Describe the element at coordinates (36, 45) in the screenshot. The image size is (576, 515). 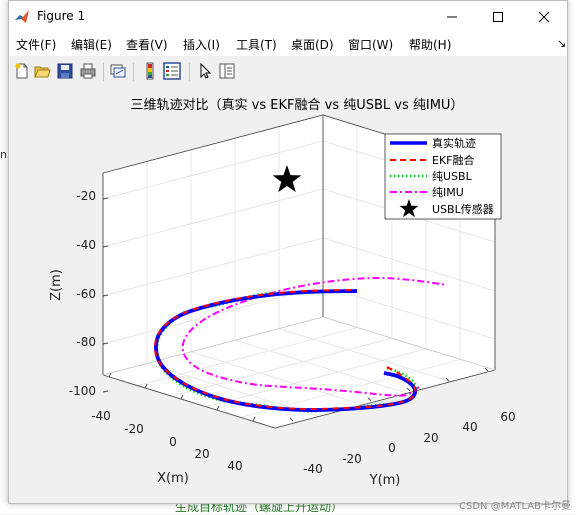
I see `menu-file: 文件(F)` at that location.